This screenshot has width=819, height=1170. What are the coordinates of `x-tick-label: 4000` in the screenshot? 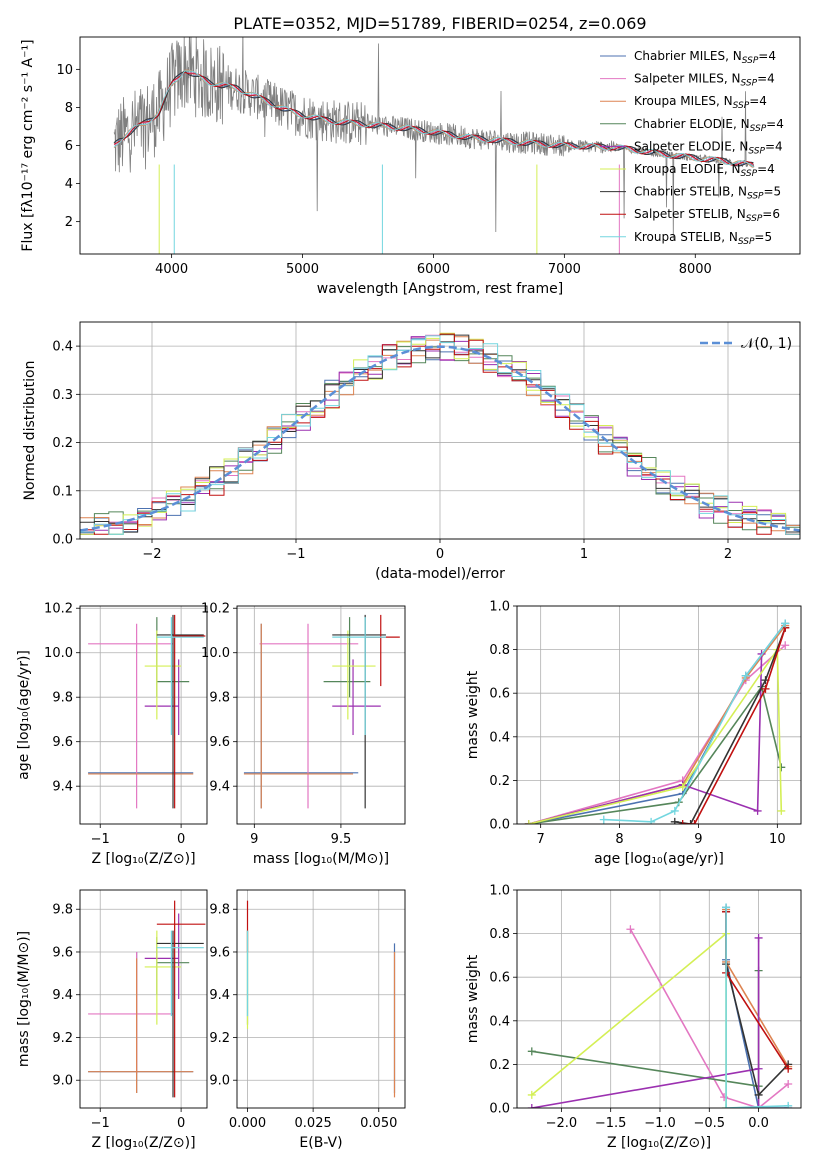 It's located at (171, 269).